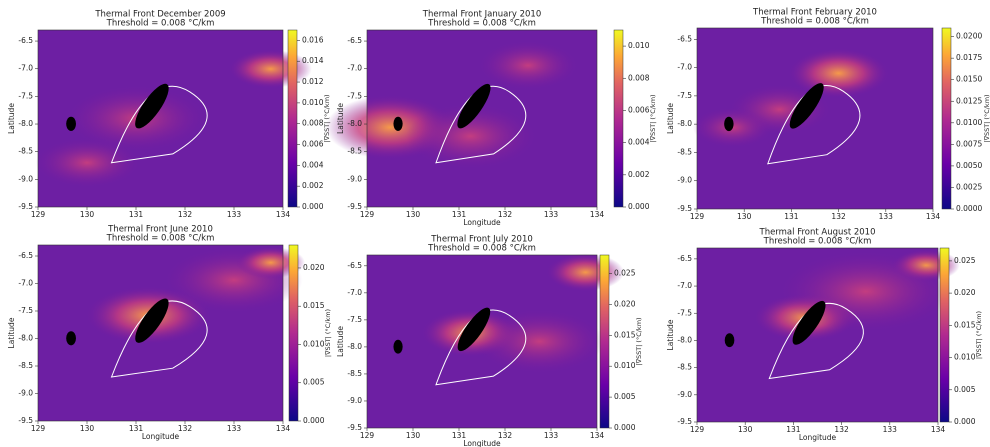 This screenshot has height=447, width=990. What do you see at coordinates (639, 77) in the screenshot?
I see `colorbar-tick-label: 0.008` at bounding box center [639, 77].